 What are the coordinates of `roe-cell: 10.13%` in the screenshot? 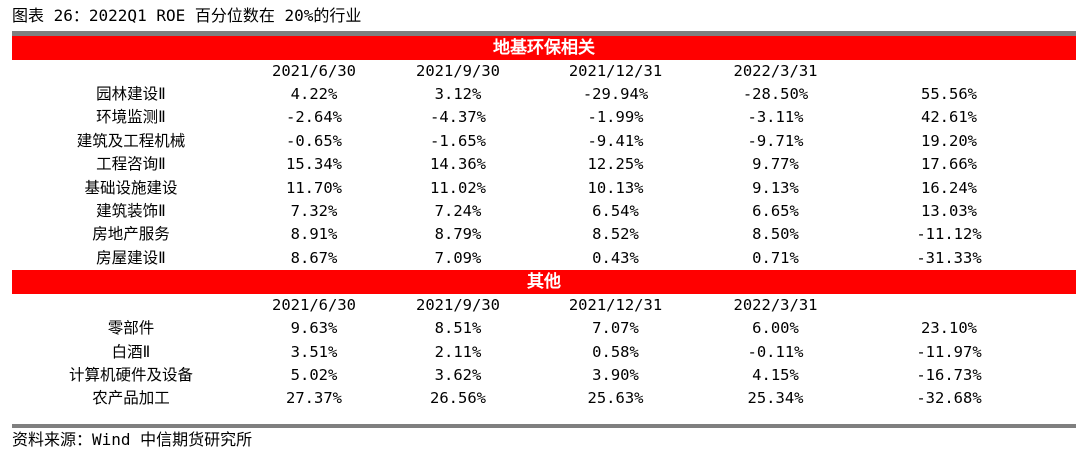 It's located at (615, 187).